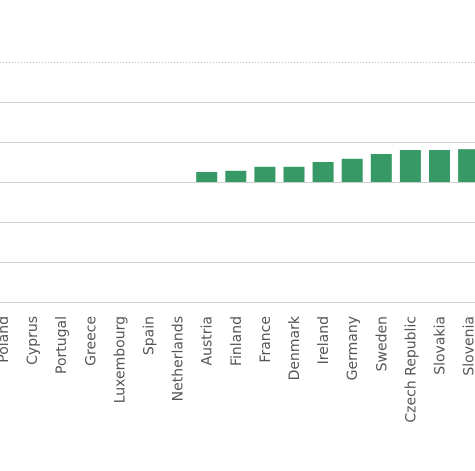  What do you see at coordinates (382, 343) in the screenshot?
I see `x-tick-label: Sweden` at bounding box center [382, 343].